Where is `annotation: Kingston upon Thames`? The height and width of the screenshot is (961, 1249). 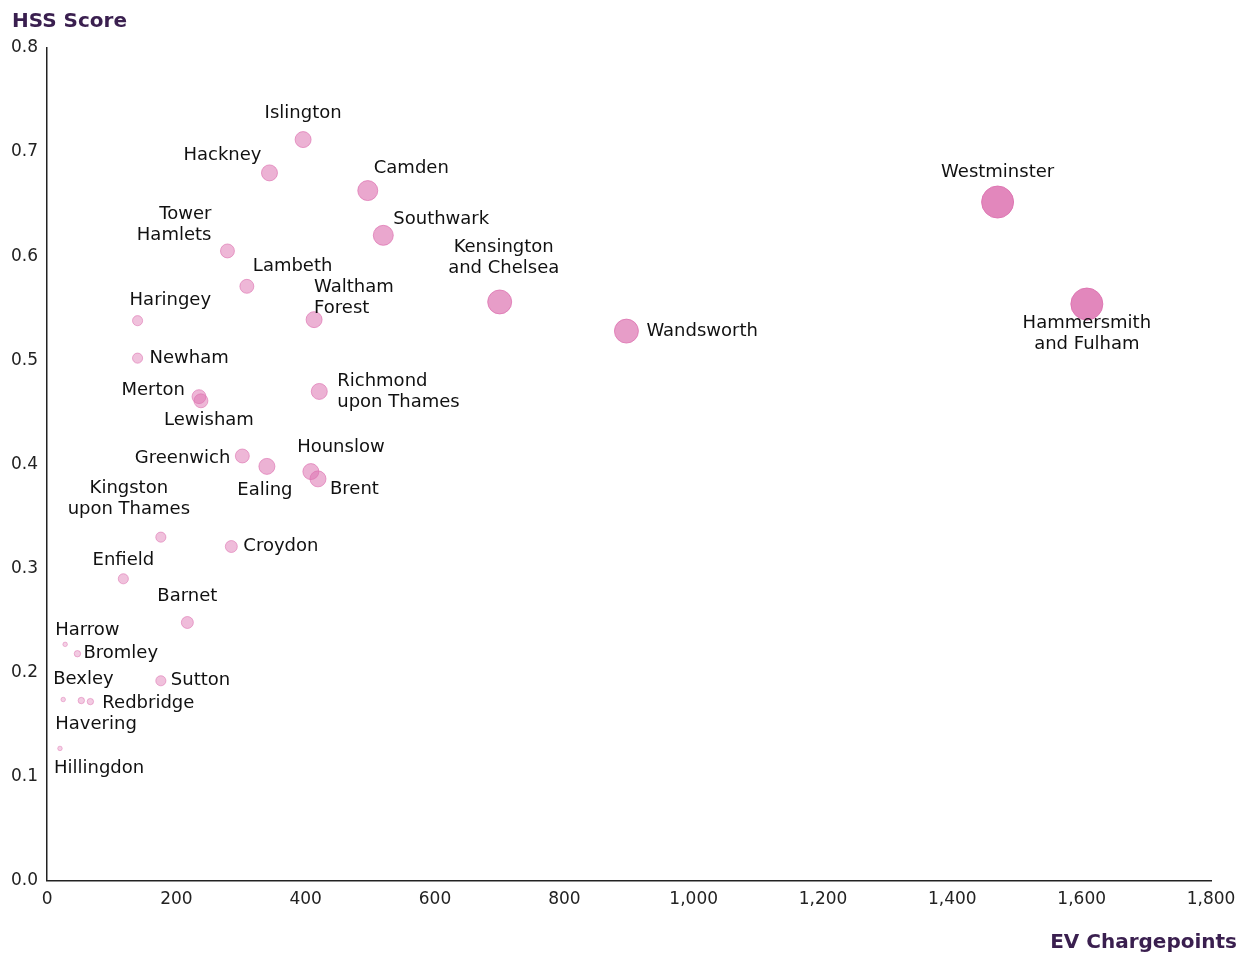
annotation: Kingston upon Thames is located at coordinates (129, 497).